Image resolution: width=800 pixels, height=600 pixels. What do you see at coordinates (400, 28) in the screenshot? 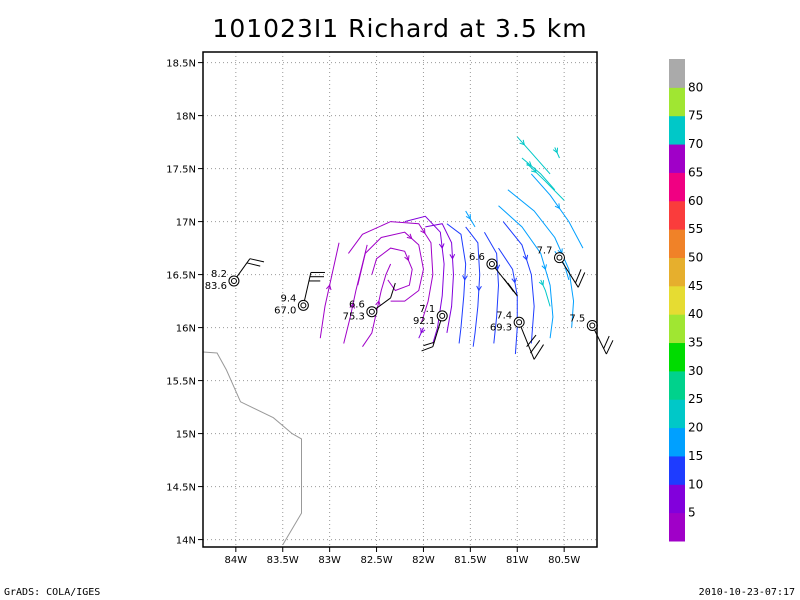
I see `chart-title: 101023I1 Richard at 3.5 km` at bounding box center [400, 28].